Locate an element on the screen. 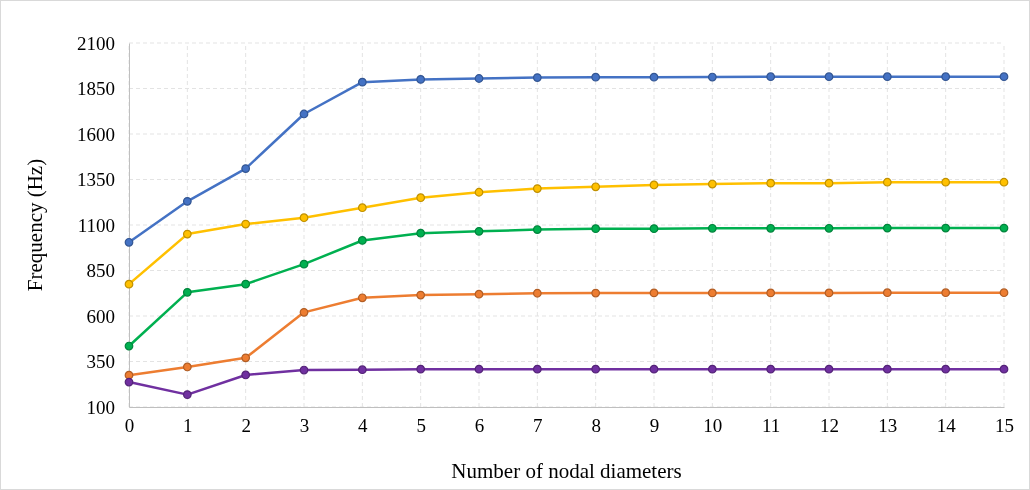  x-tick-label: 14 is located at coordinates (946, 426).